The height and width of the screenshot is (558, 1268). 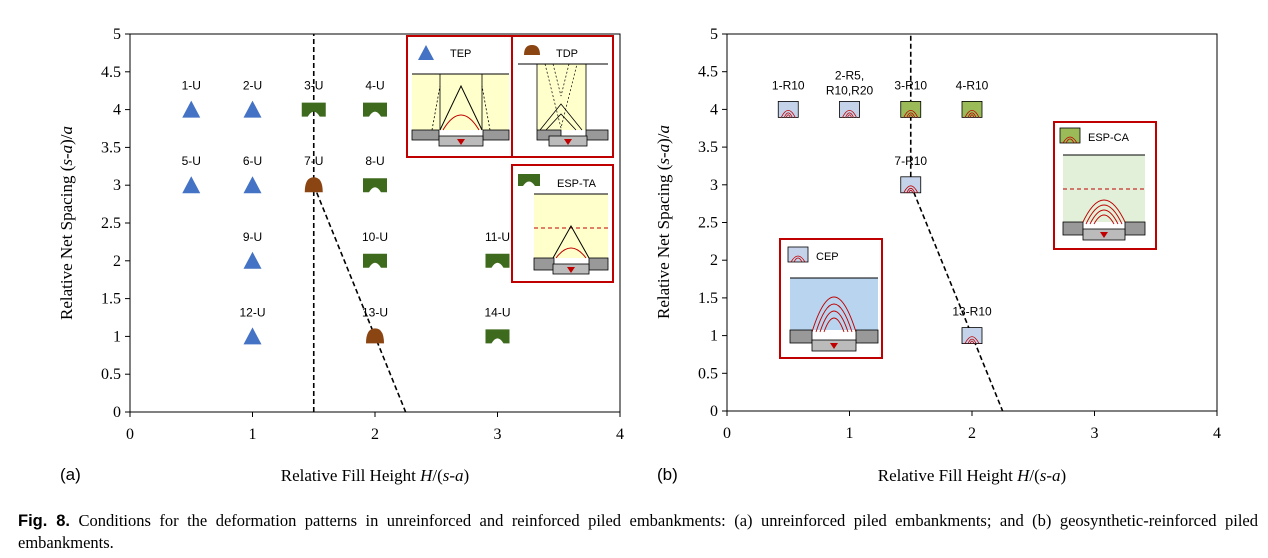 What do you see at coordinates (252, 312) in the screenshot?
I see `data-point-label: 12-U` at bounding box center [252, 312].